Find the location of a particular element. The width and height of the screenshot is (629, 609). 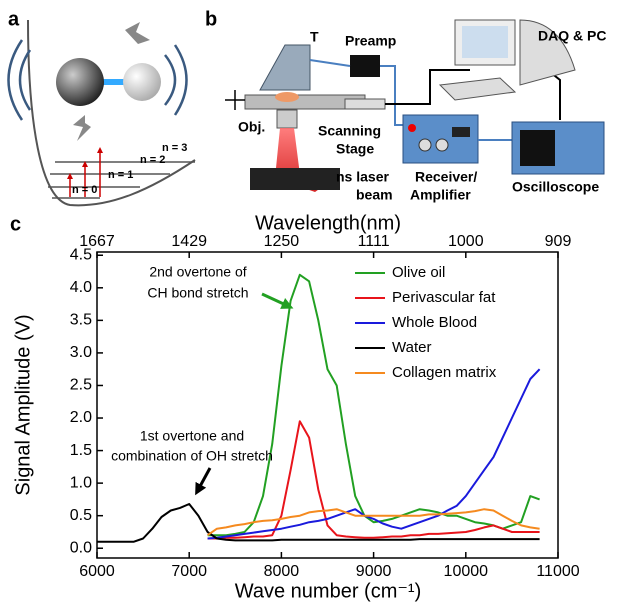

label: Oscilloscope is located at coordinates (555, 187).